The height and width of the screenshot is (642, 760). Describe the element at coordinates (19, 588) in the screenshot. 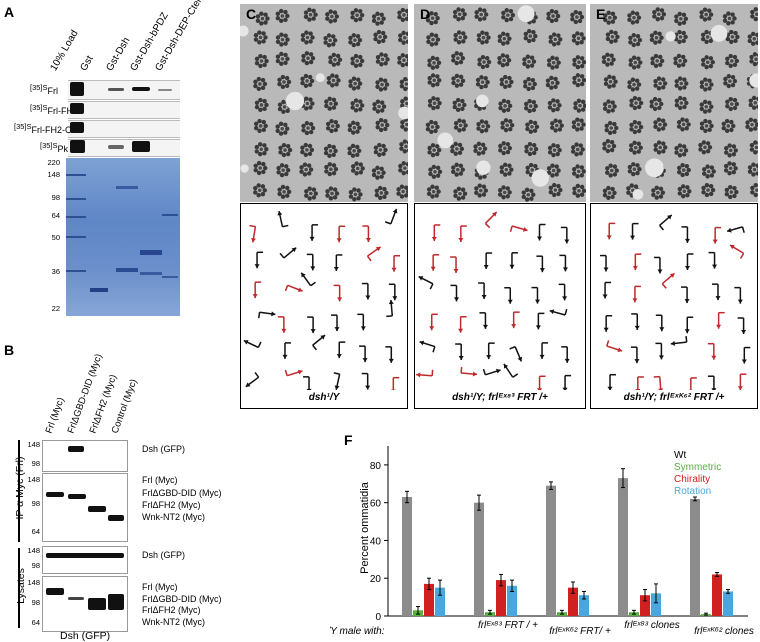

I see `lysates-bracket` at that location.